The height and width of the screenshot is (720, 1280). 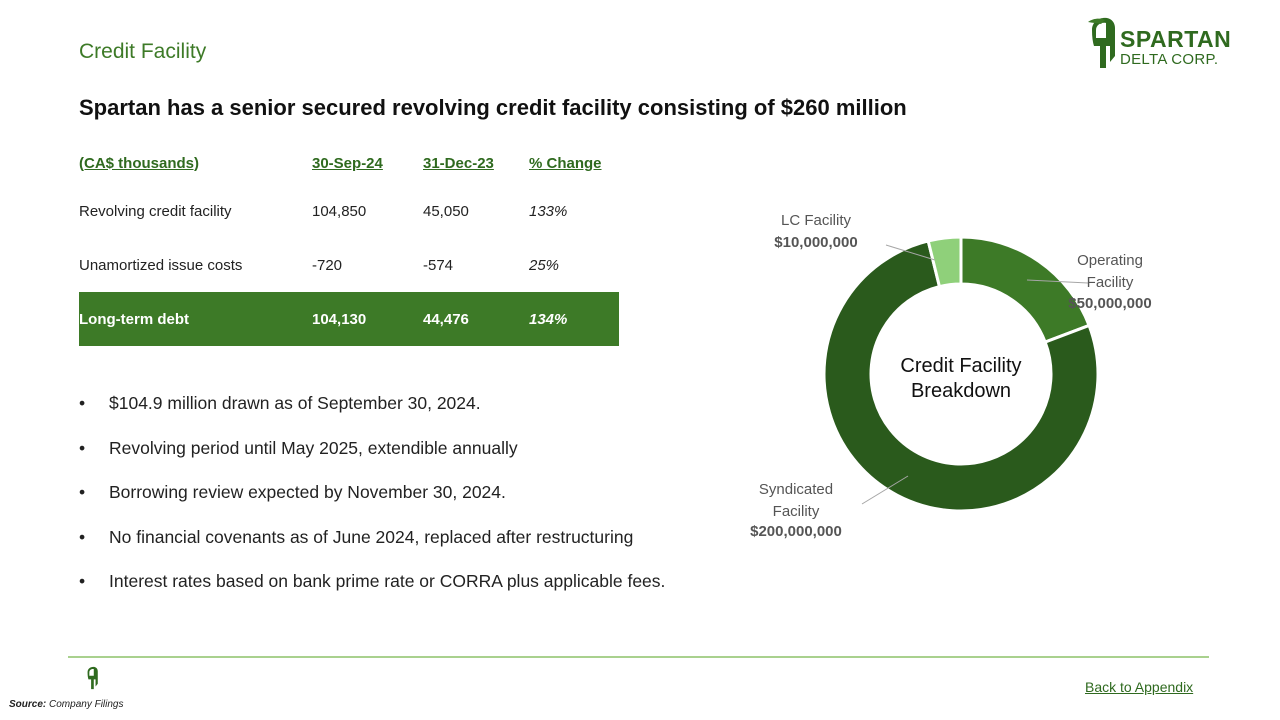 I want to click on source-text: Company Filings, so click(x=86, y=704).